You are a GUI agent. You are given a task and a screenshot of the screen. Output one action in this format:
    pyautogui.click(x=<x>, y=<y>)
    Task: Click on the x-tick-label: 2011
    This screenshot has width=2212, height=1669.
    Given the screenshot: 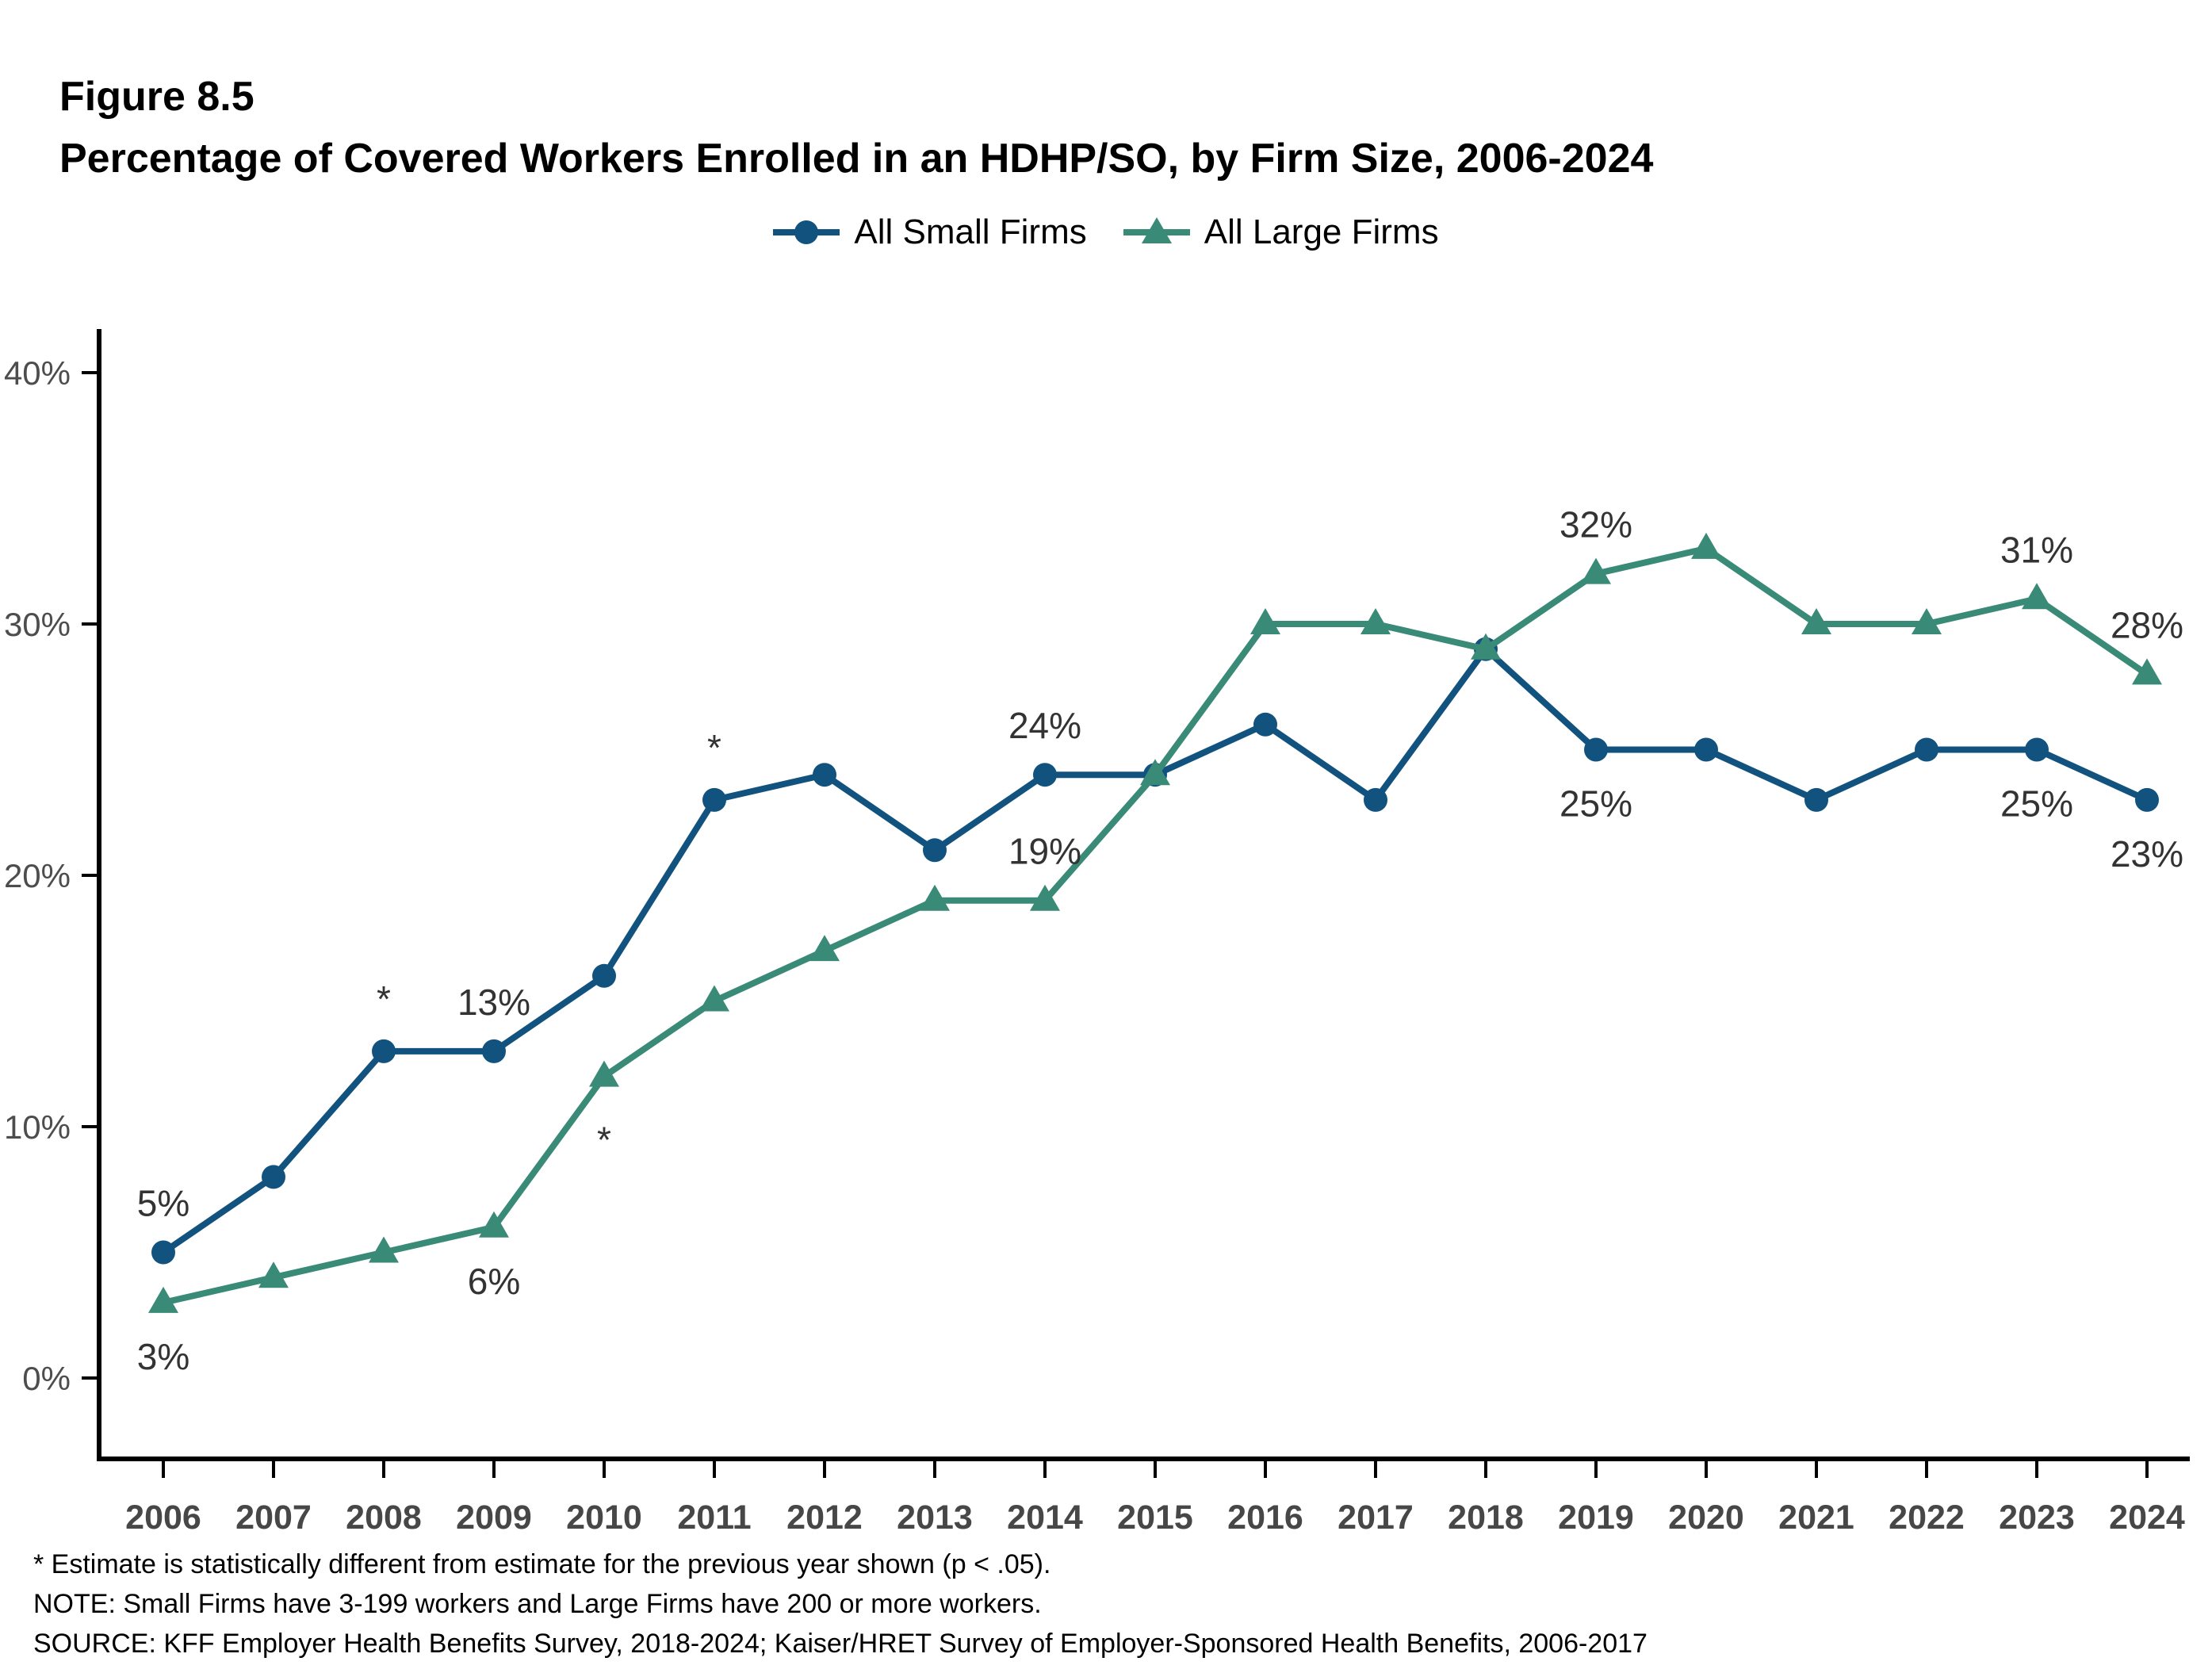 What is the action you would take?
    pyautogui.click(x=714, y=1518)
    